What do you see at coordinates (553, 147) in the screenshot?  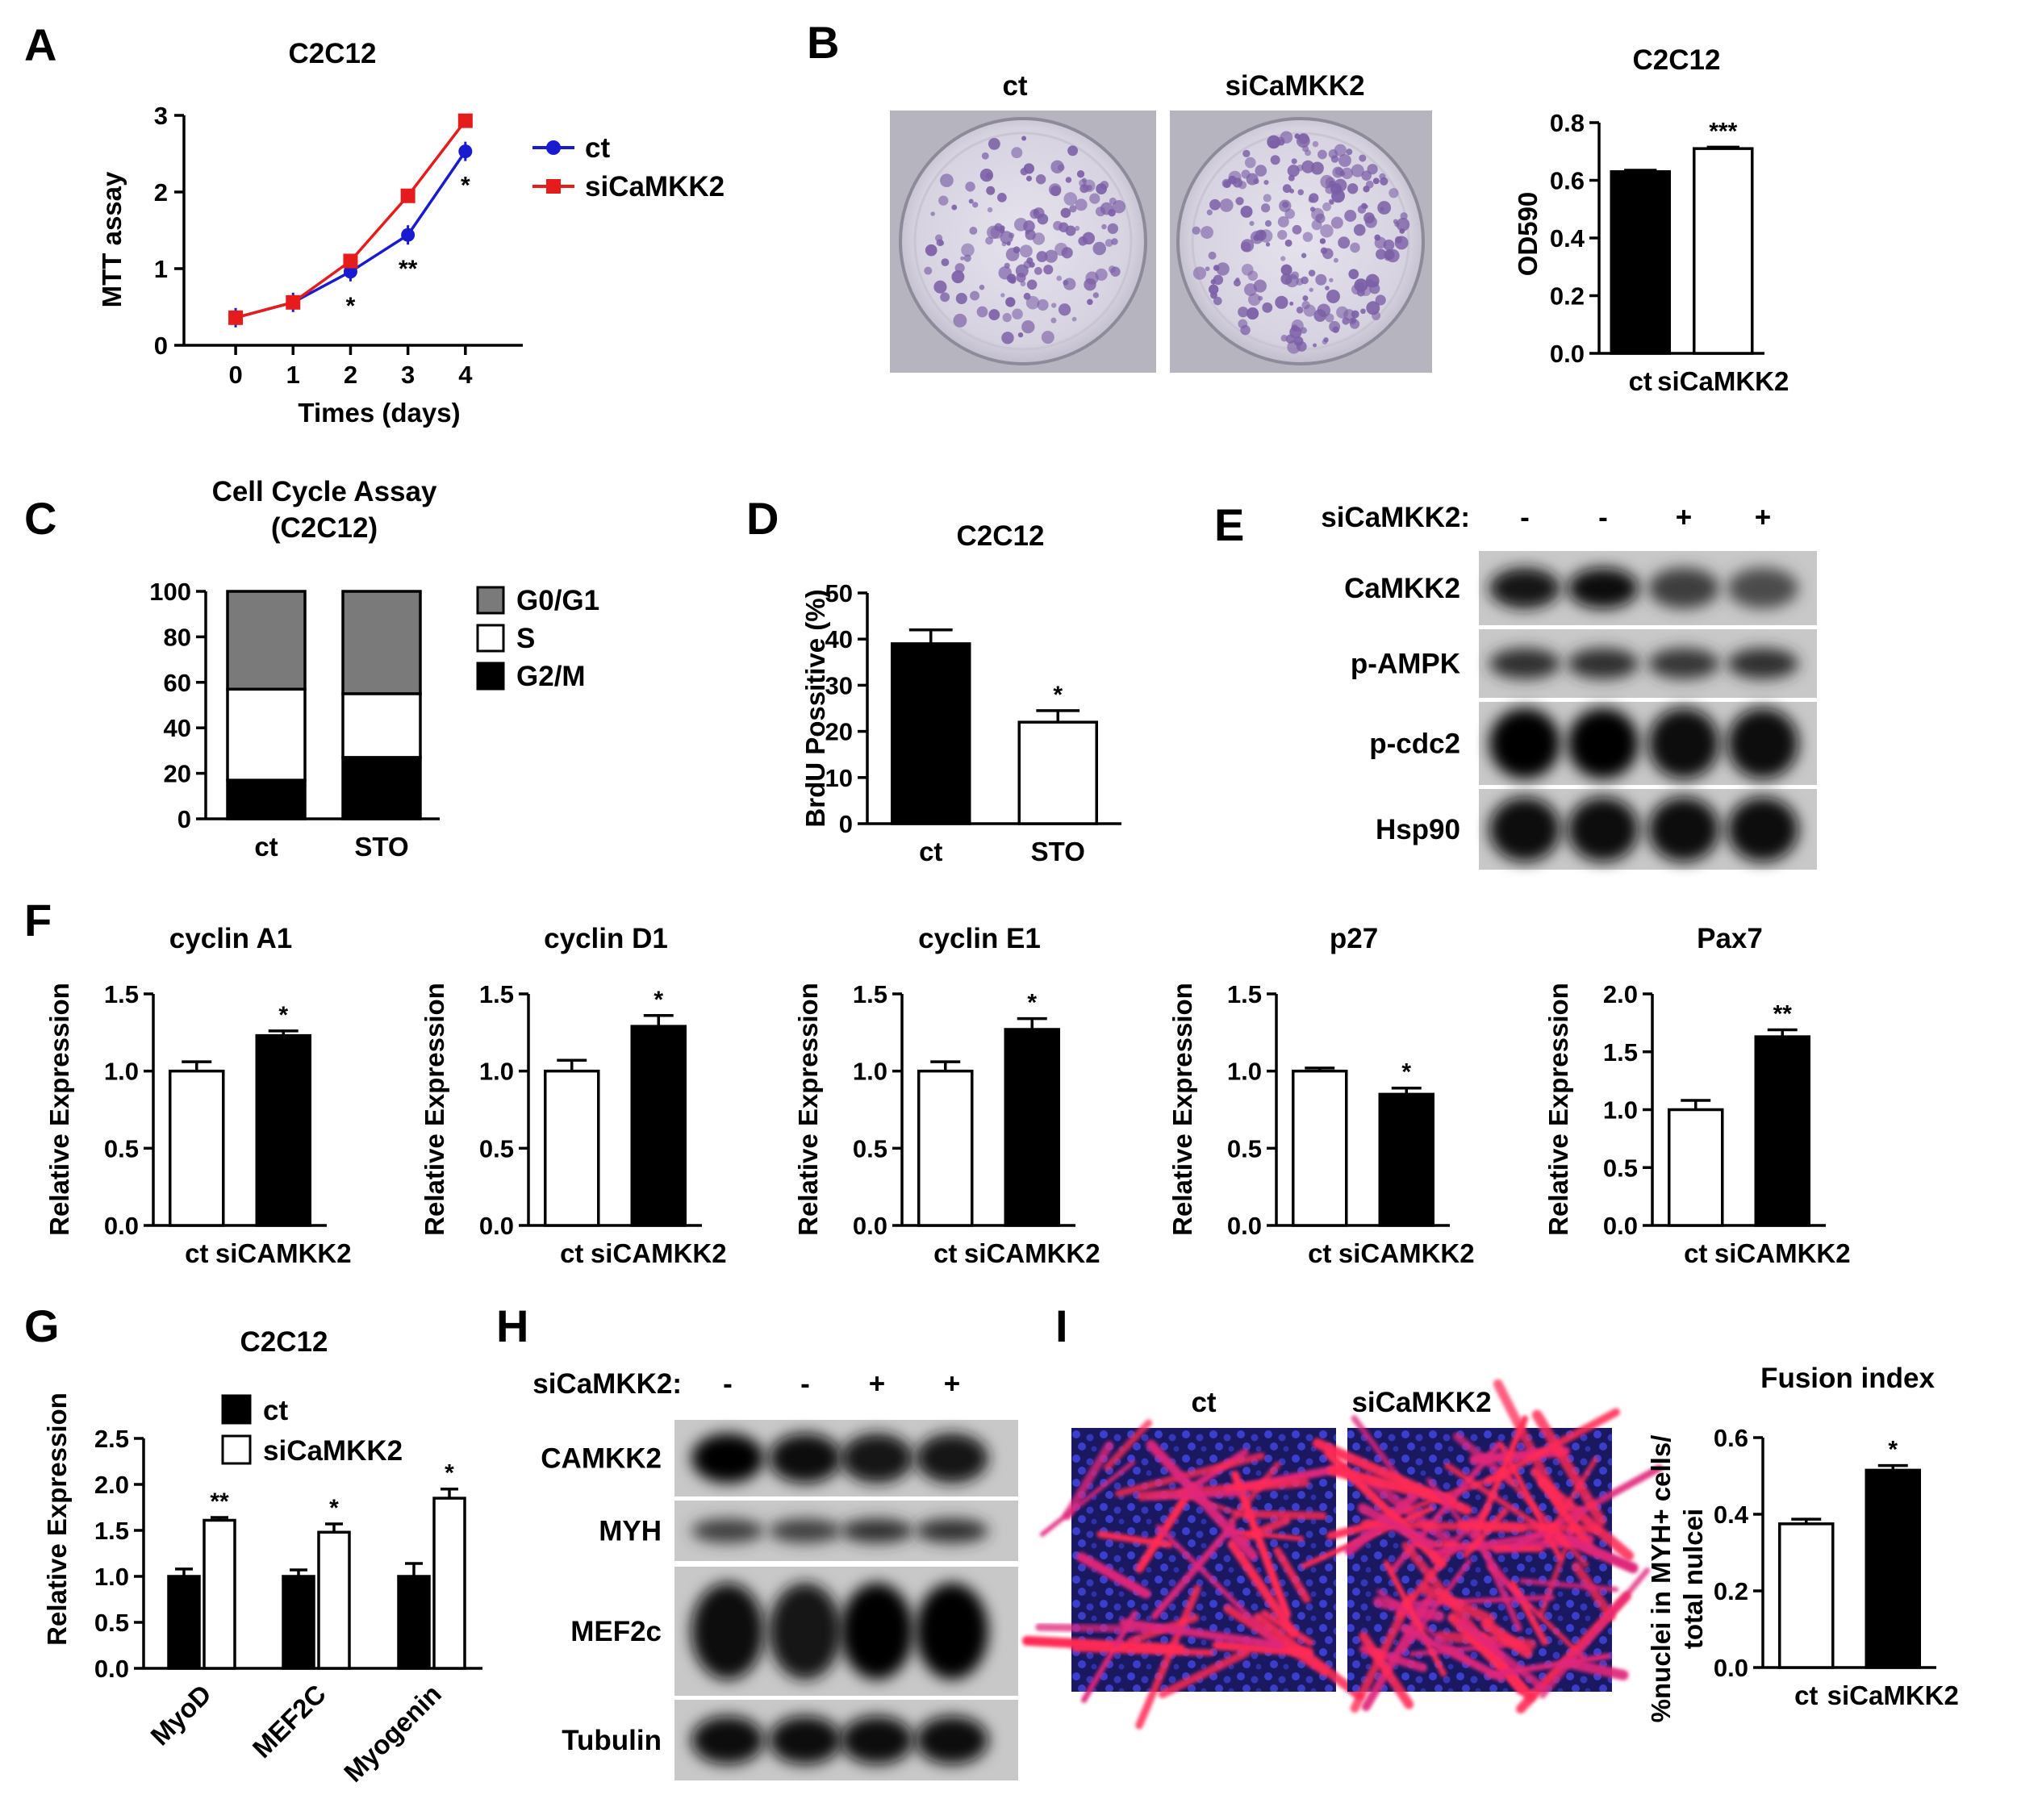 I see `legend-marker-ct` at bounding box center [553, 147].